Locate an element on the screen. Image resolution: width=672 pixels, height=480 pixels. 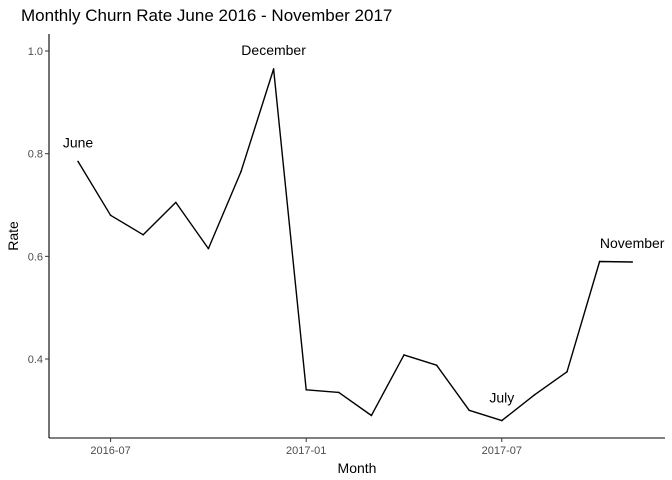
x-tick-label: 2017-01 is located at coordinates (306, 451).